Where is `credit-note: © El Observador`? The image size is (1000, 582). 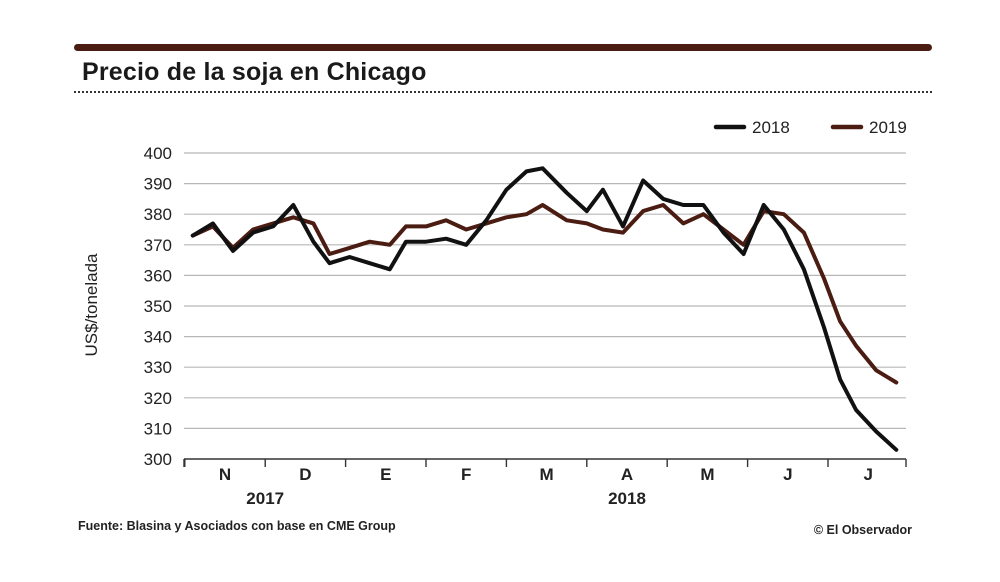
credit-note: © El Observador is located at coordinates (862, 530).